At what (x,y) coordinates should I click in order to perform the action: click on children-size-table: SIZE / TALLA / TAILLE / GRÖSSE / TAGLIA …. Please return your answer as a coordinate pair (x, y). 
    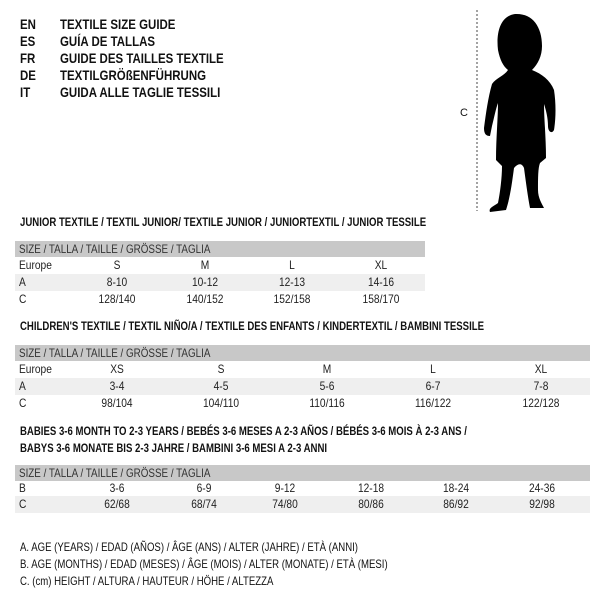
    Looking at the image, I should click on (302, 378).